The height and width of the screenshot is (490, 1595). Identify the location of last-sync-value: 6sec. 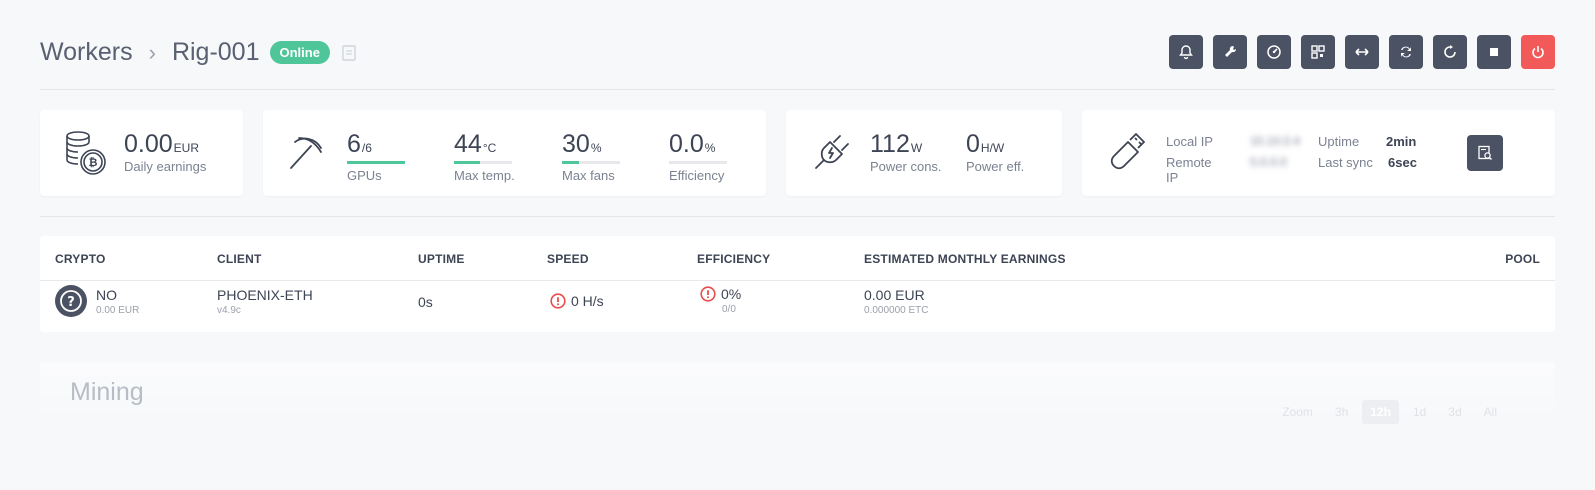
(1402, 162).